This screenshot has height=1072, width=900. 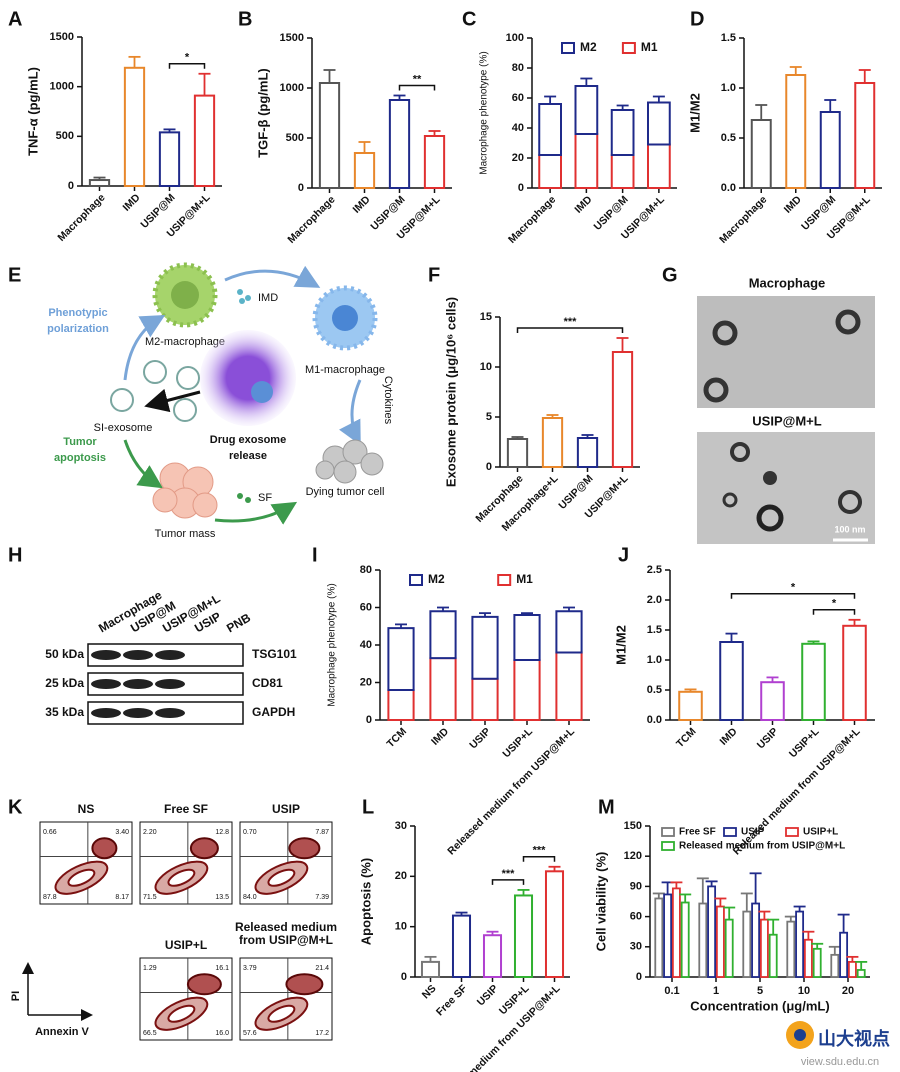 I want to click on quadrant-value: 3.40, so click(x=122, y=832).